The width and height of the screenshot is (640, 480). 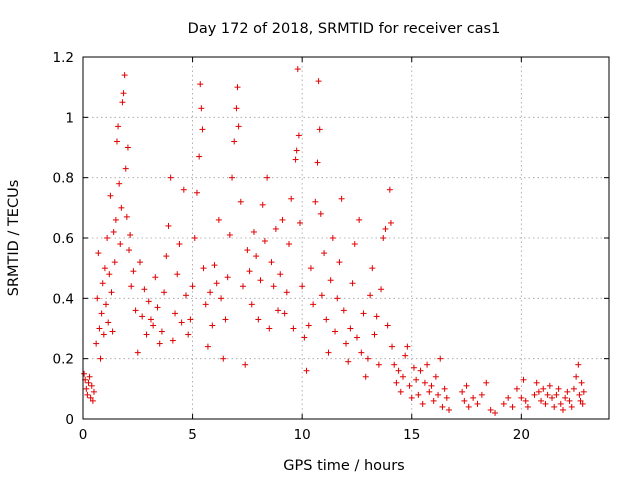 What do you see at coordinates (69, 420) in the screenshot?
I see `y-tick-label: 0` at bounding box center [69, 420].